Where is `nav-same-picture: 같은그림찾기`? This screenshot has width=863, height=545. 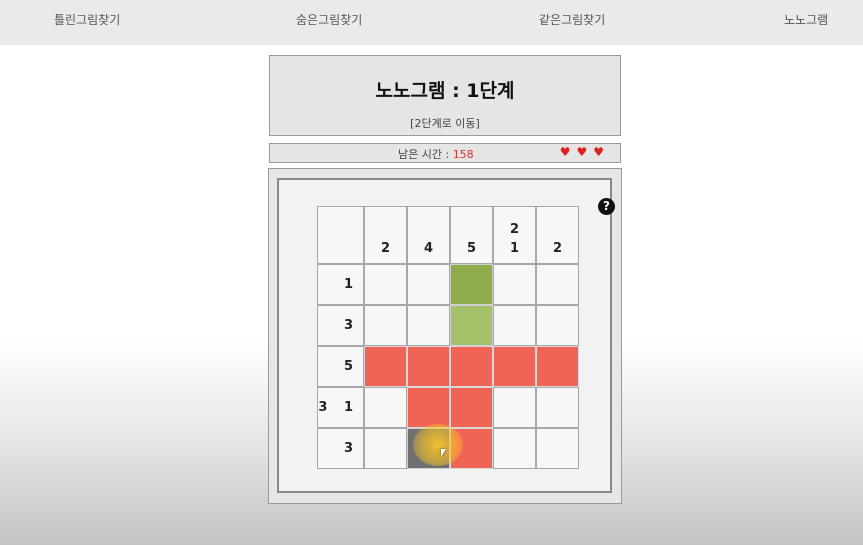 nav-same-picture: 같은그림찾기 is located at coordinates (572, 20).